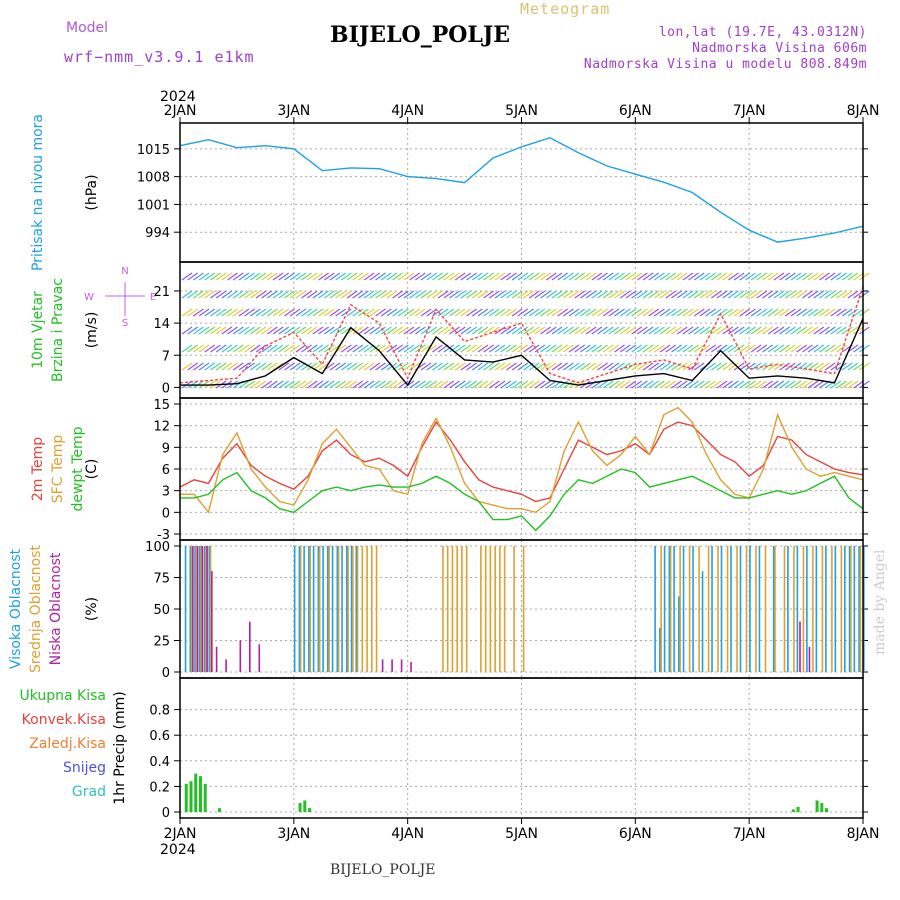  I want to click on y-tick-label: 14, so click(161, 324).